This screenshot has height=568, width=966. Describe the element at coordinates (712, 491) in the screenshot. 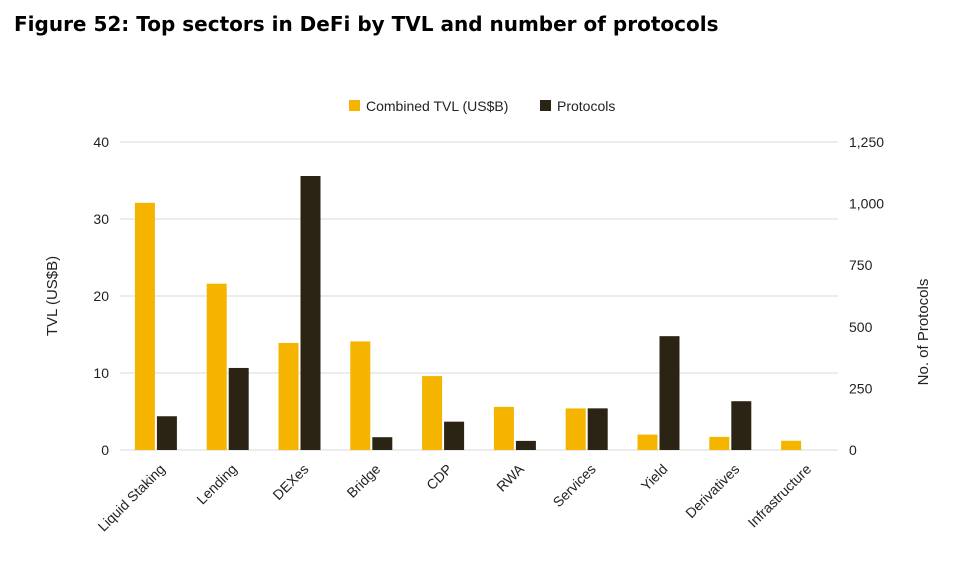

I see `x-category-label: Derivatives` at that location.